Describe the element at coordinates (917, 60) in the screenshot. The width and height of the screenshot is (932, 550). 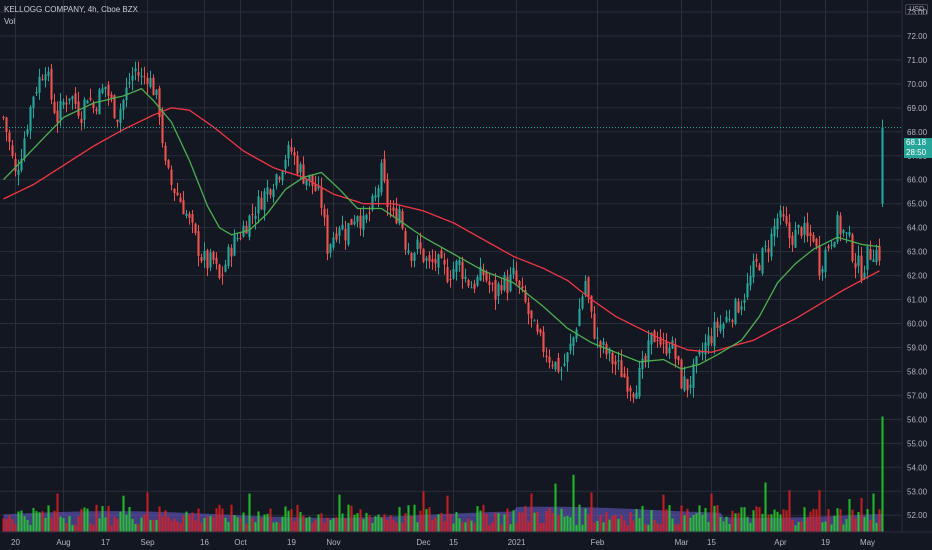
I see `price-tick-label: 71.00` at that location.